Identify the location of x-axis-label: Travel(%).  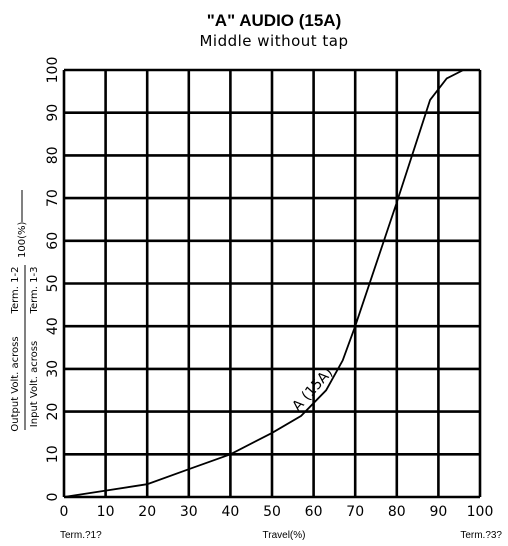
(284, 535).